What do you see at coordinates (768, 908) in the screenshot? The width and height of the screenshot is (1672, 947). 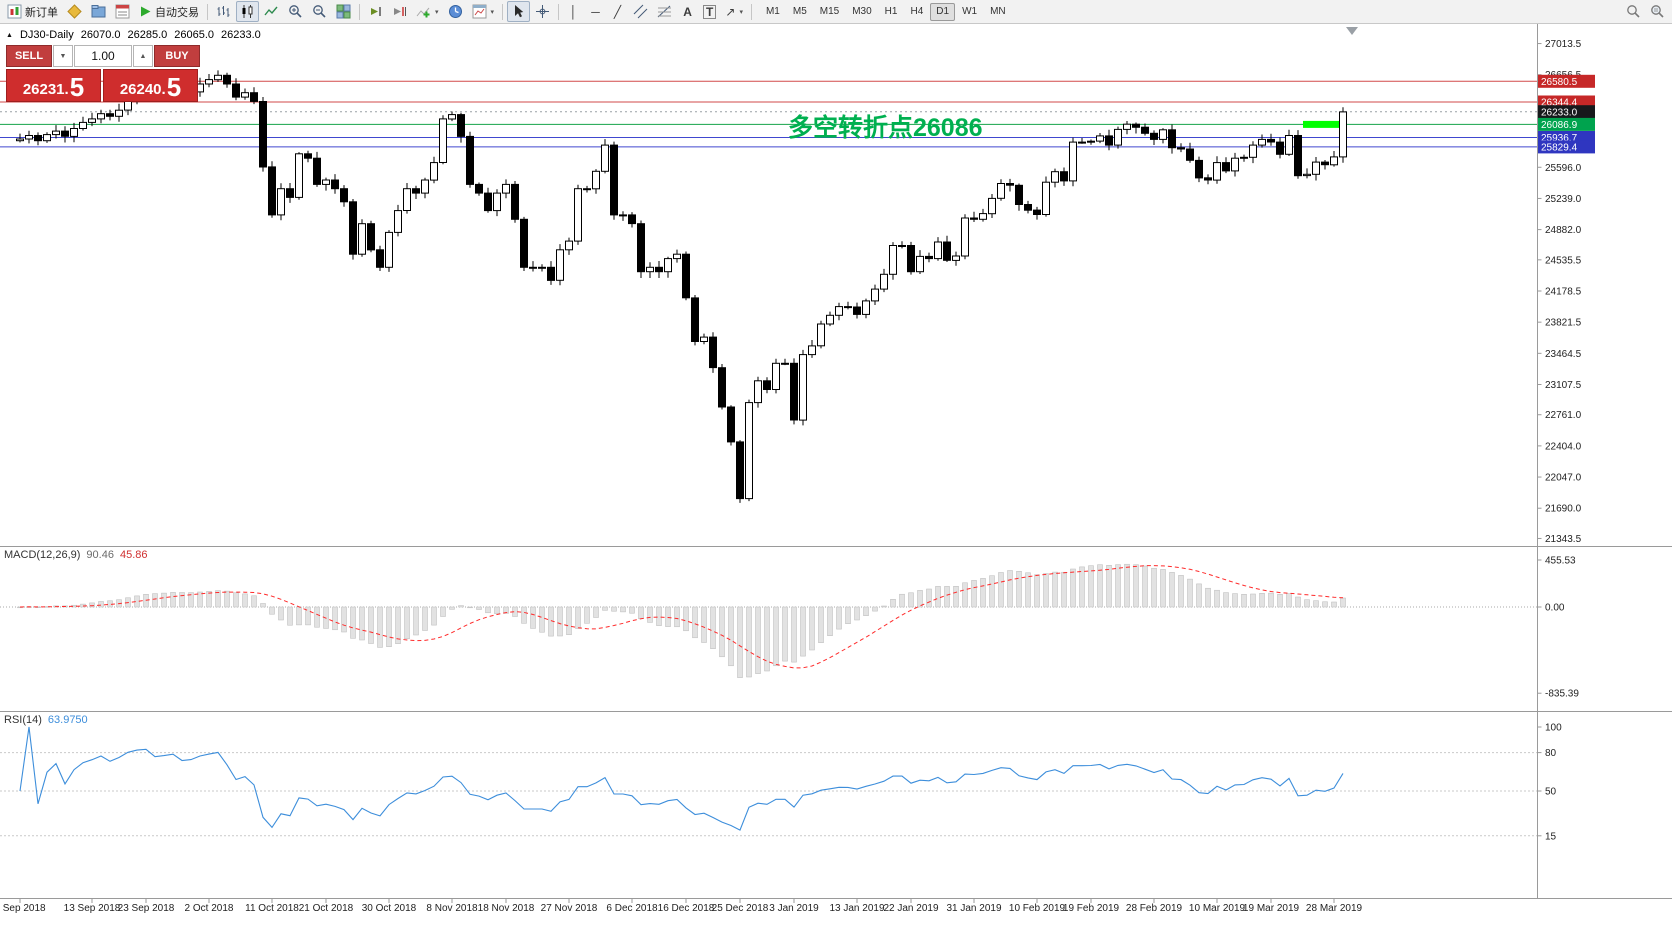 I see `time-axis` at bounding box center [768, 908].